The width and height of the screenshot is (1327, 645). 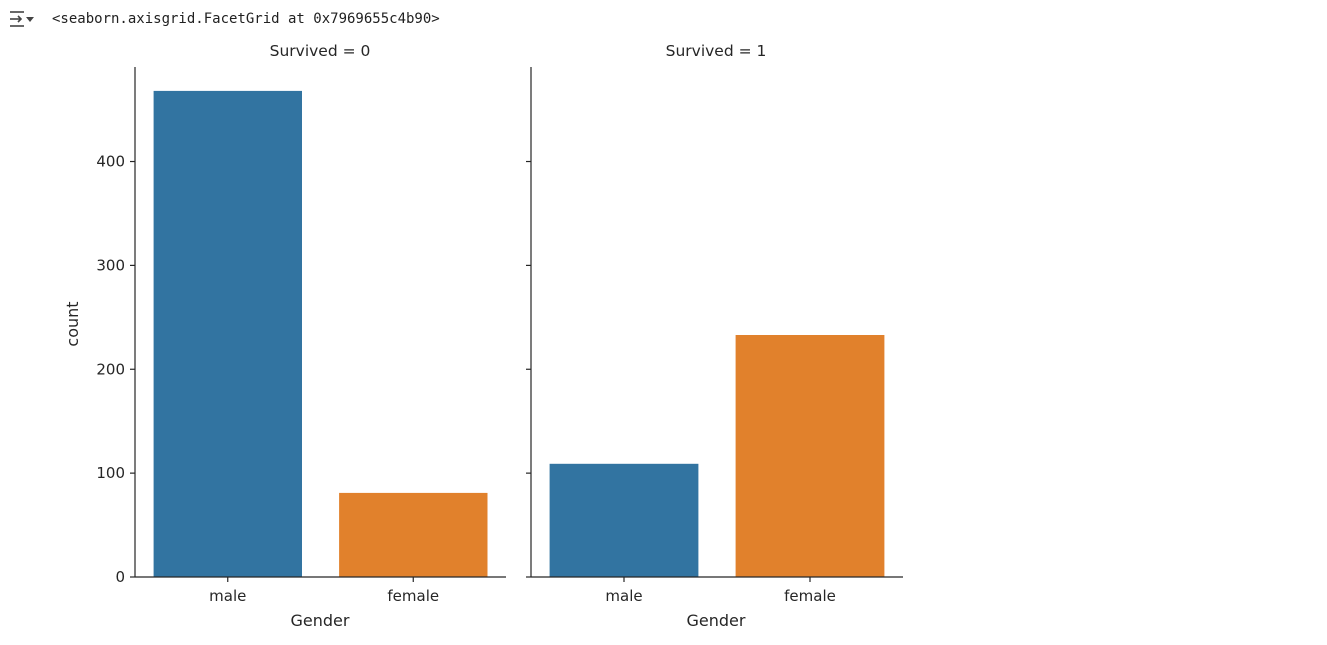 What do you see at coordinates (320, 51) in the screenshot?
I see `facet-title-0: Survived = 0` at bounding box center [320, 51].